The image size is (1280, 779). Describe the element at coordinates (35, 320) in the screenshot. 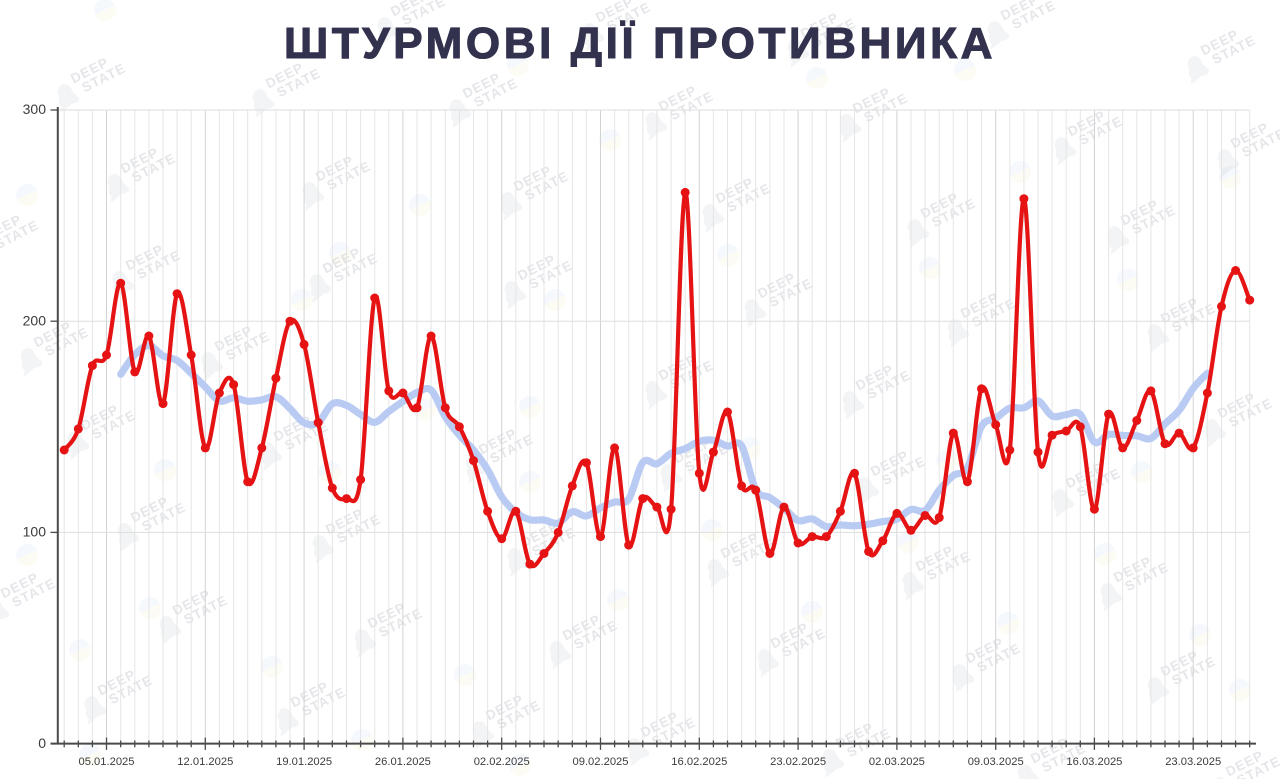

I see `svg-text: 200` at that location.